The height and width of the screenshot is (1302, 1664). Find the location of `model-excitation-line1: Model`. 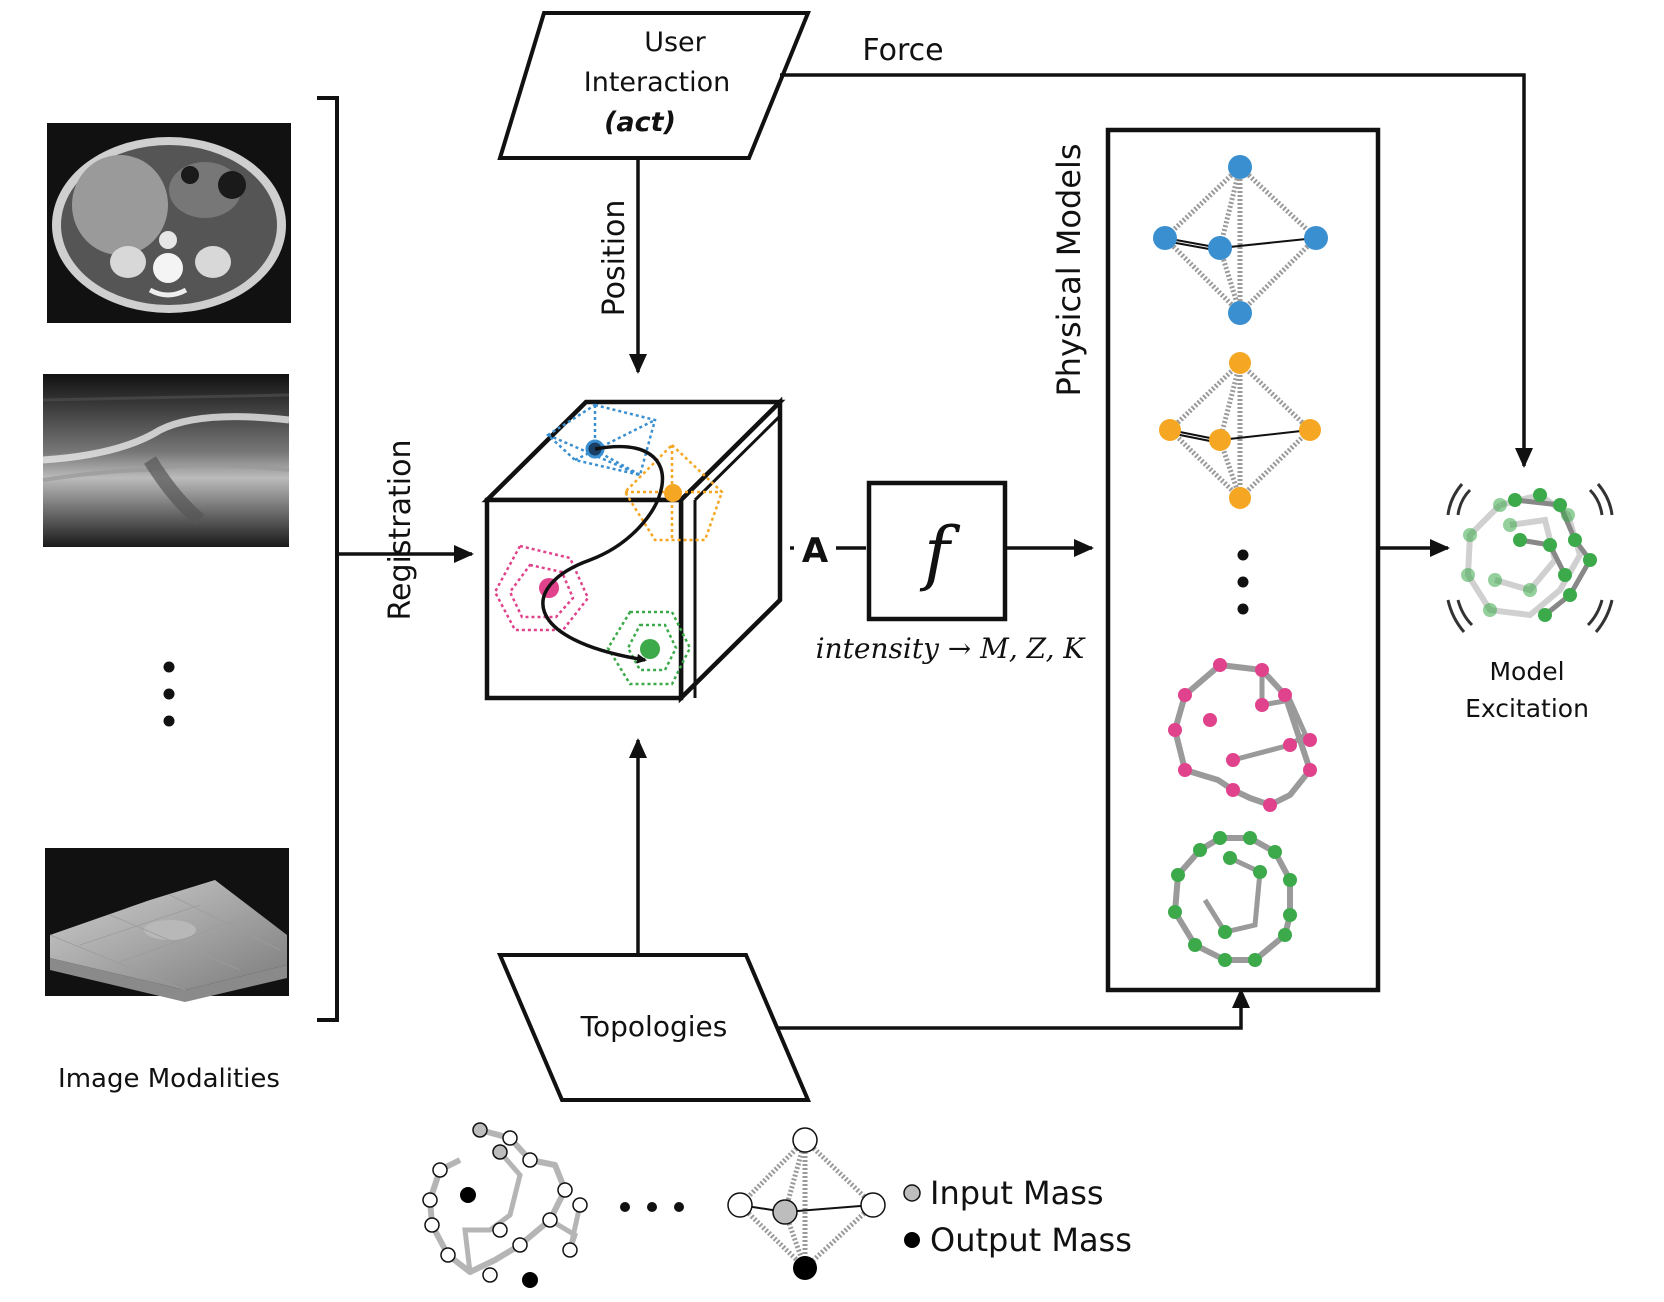

model-excitation-line1: Model is located at coordinates (1526, 671).